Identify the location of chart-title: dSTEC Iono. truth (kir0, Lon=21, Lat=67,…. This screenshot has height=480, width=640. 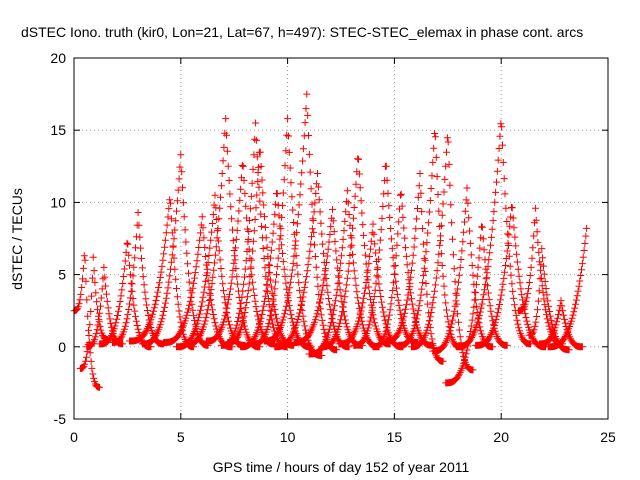
(302, 32).